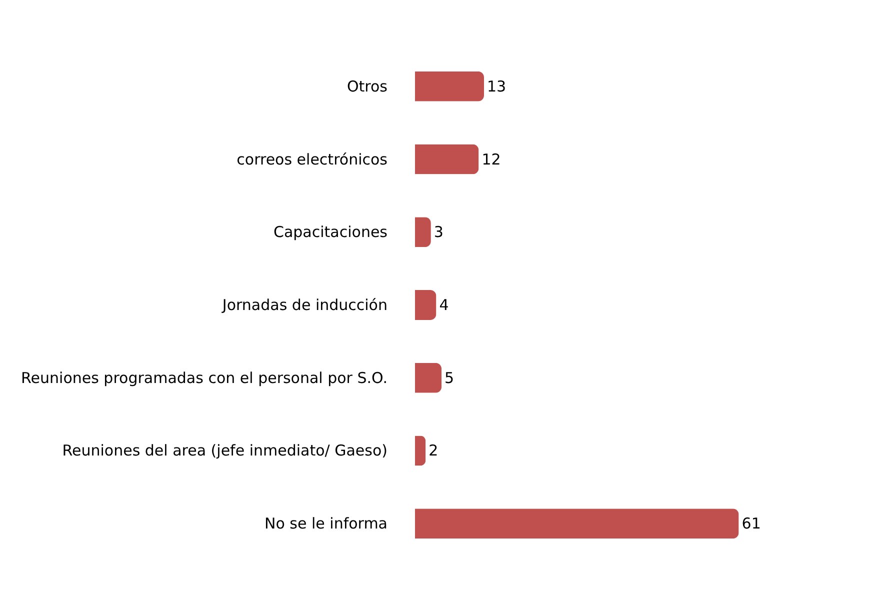 This screenshot has height=613, width=894. I want to click on y-tick-label: No se le informa, so click(326, 523).